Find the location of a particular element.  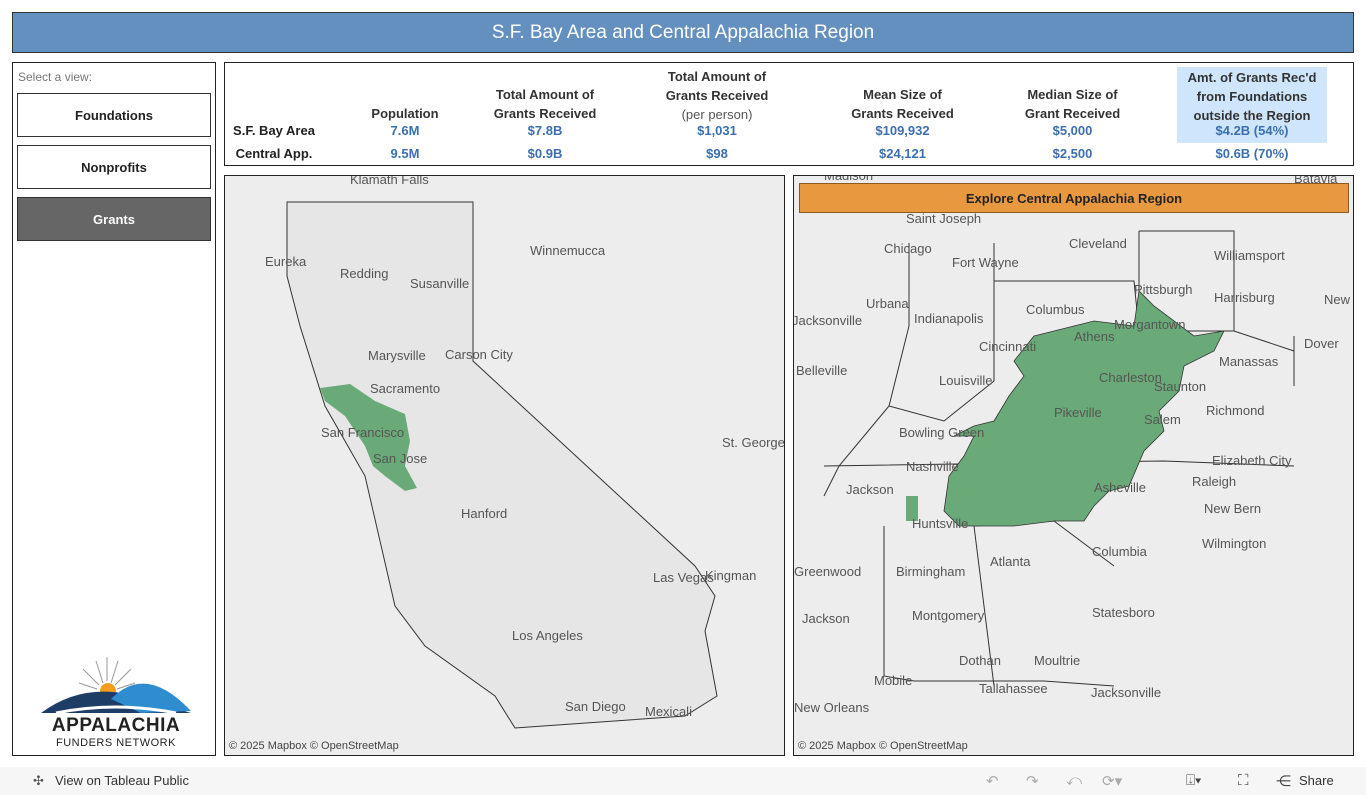

city-label: Batavia is located at coordinates (1316, 180).